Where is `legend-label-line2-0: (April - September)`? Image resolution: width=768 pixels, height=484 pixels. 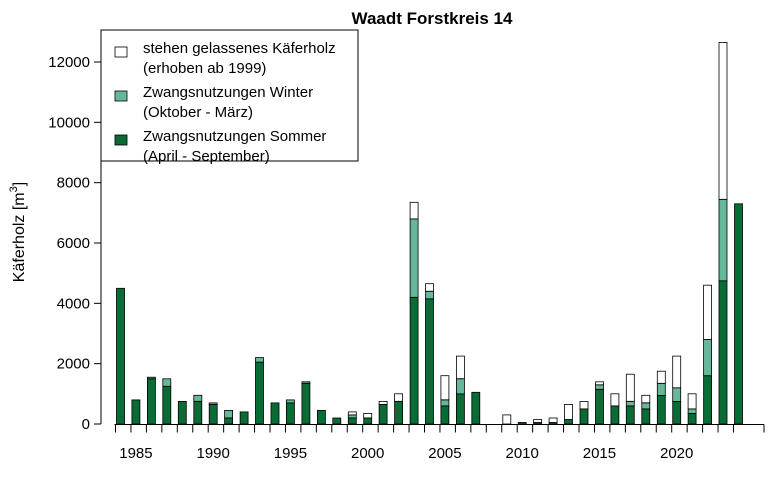
legend-label-line2-0: (April - September) is located at coordinates (206, 156).